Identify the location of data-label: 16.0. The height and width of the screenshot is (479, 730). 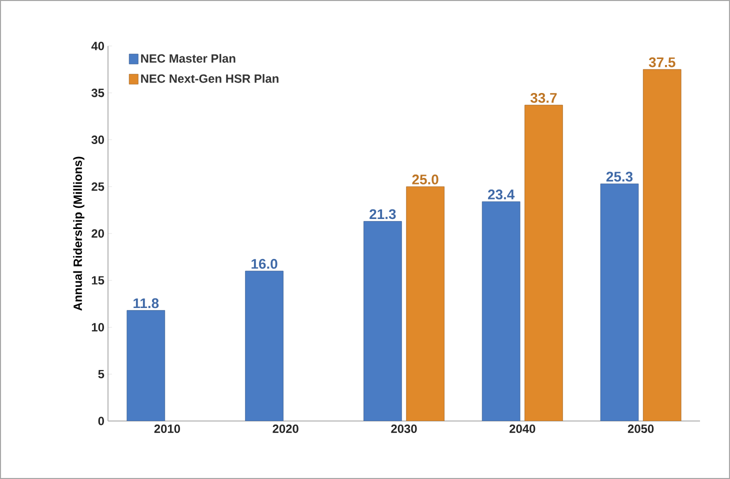
(265, 263).